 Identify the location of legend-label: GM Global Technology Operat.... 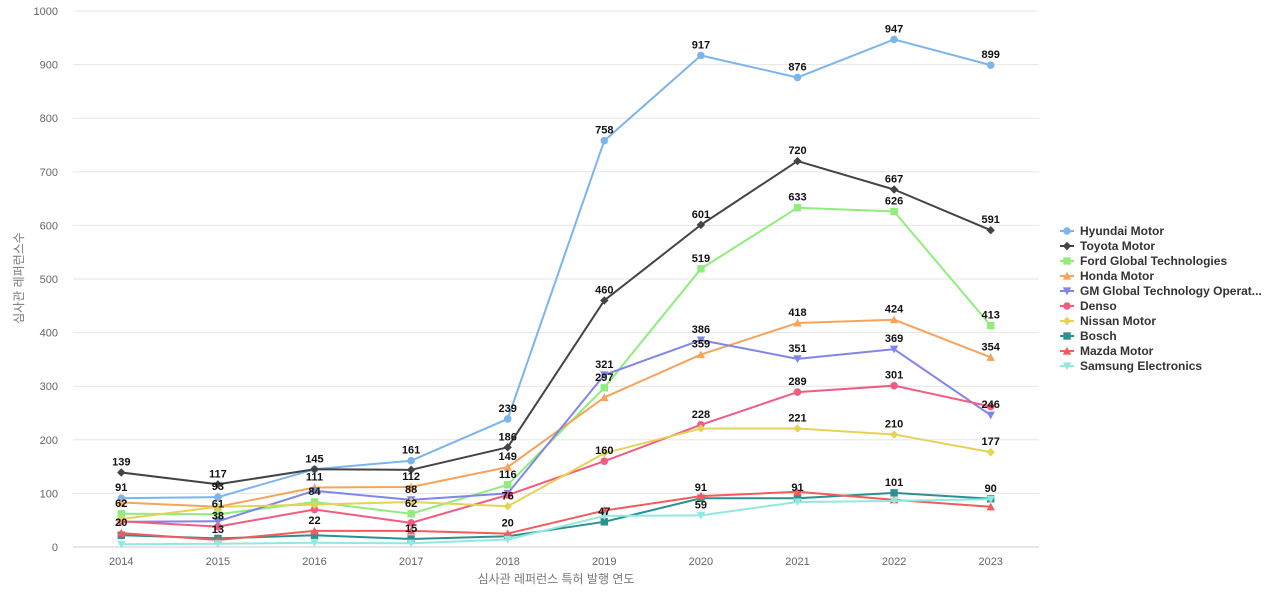
(1171, 291).